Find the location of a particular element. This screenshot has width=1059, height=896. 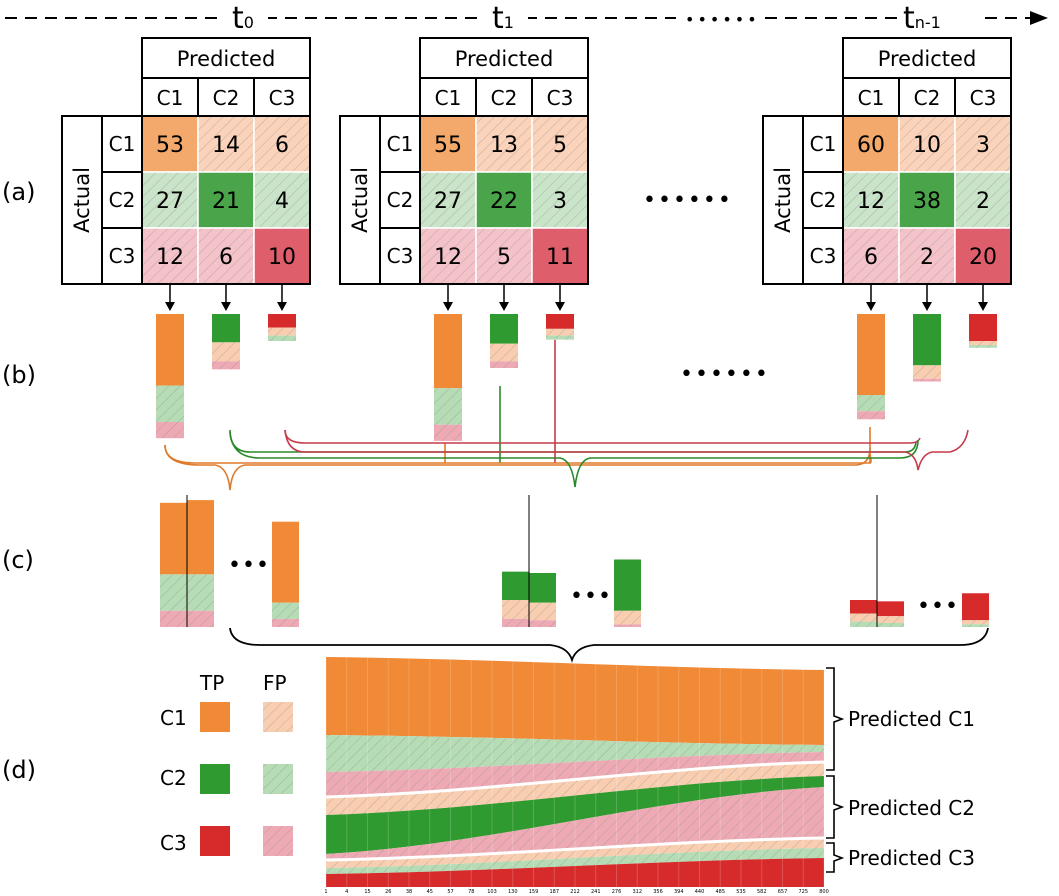

matrix-cell-value: 55 is located at coordinates (448, 145).